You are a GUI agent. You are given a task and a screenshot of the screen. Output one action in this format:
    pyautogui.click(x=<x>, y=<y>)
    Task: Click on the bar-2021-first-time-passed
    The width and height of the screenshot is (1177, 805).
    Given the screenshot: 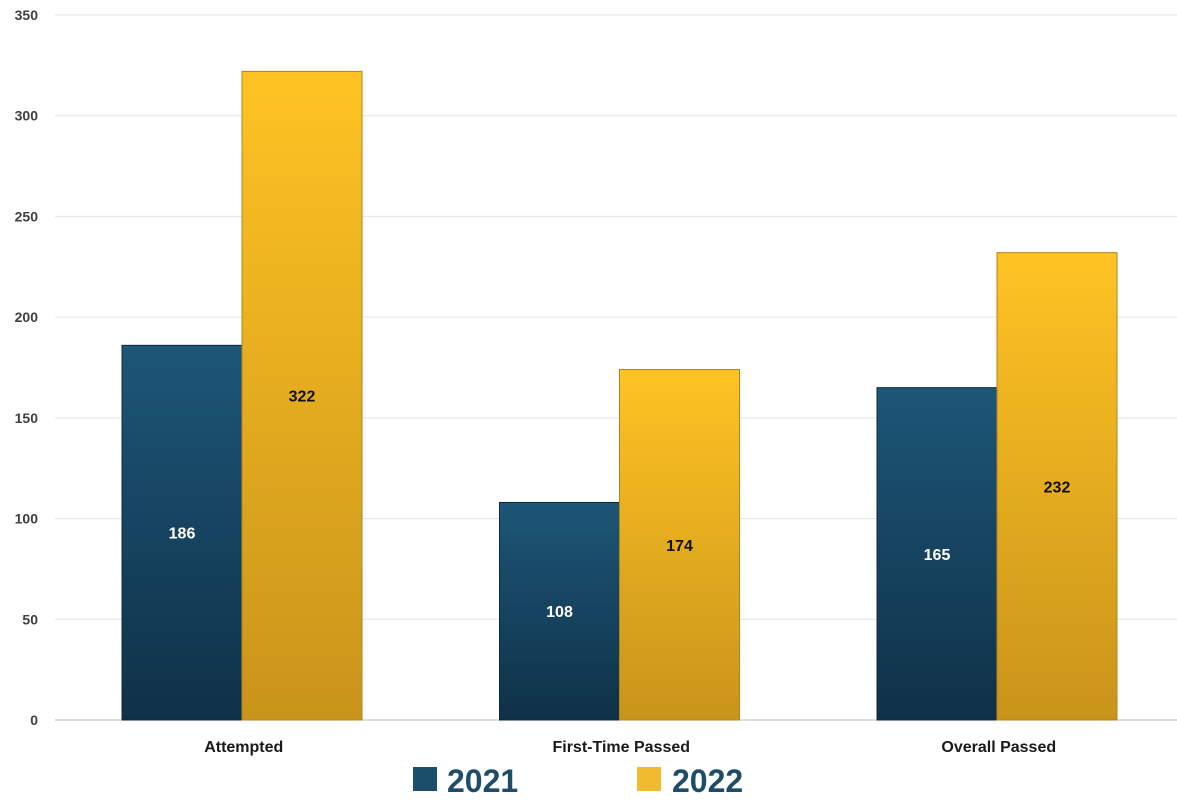 What is the action you would take?
    pyautogui.click(x=559, y=611)
    